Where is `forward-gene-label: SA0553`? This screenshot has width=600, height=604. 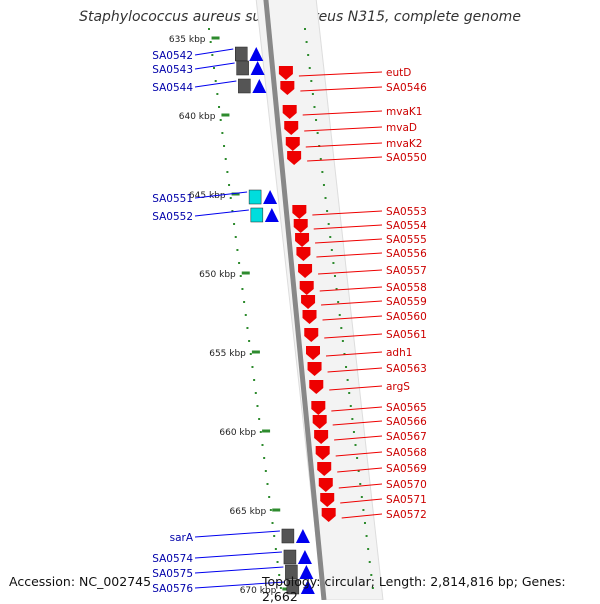 forward-gene-label: SA0553 is located at coordinates (406, 212).